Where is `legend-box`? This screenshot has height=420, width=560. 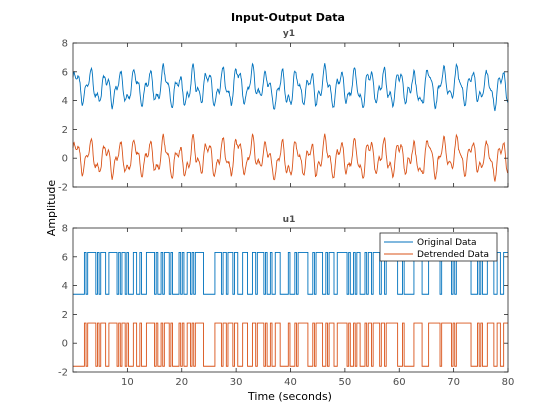
legend-box is located at coordinates (438, 247).